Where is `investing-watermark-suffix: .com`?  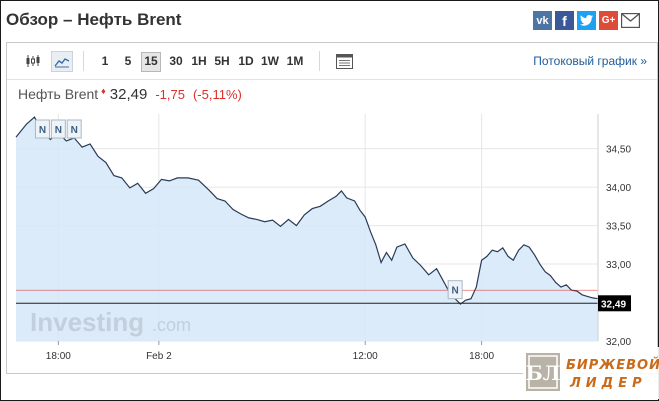 investing-watermark-suffix: .com is located at coordinates (171, 325).